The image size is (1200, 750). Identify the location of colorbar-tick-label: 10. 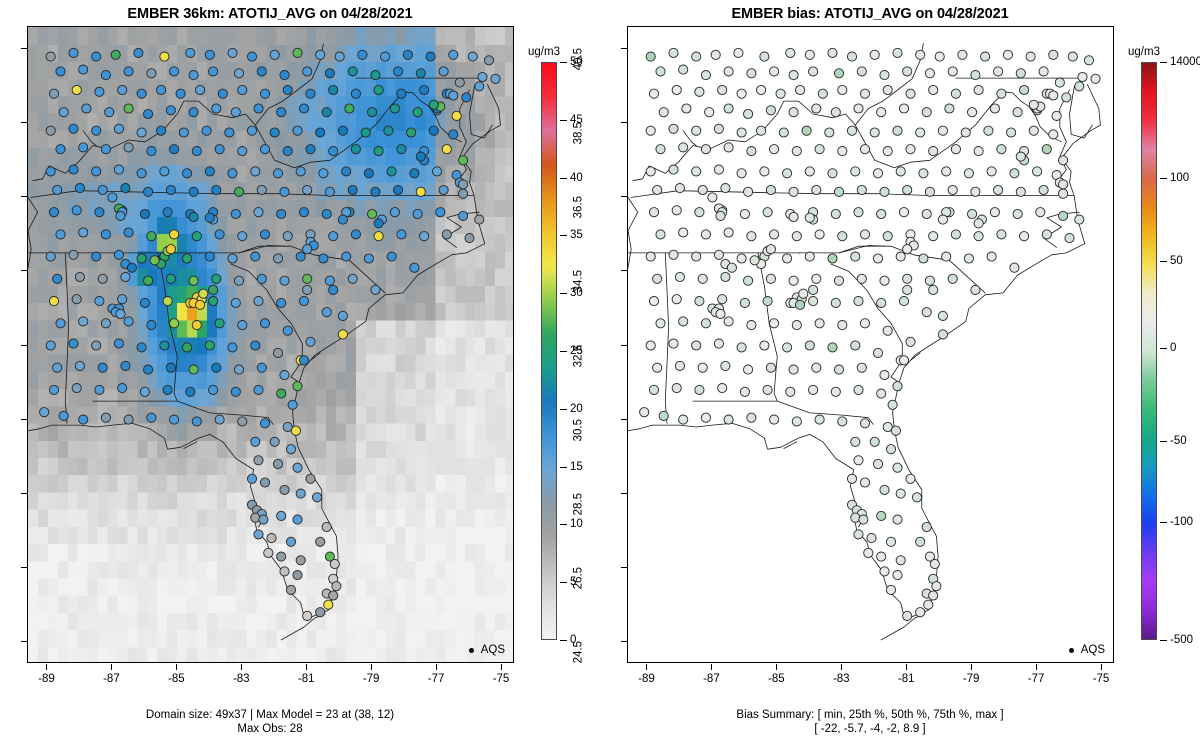
(576, 524).